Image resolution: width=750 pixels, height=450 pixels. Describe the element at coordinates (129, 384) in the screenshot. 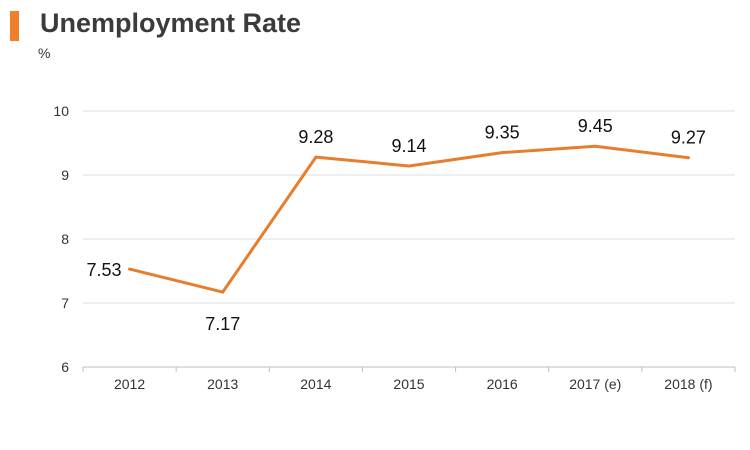

I see `x-tick-label: 2012` at that location.